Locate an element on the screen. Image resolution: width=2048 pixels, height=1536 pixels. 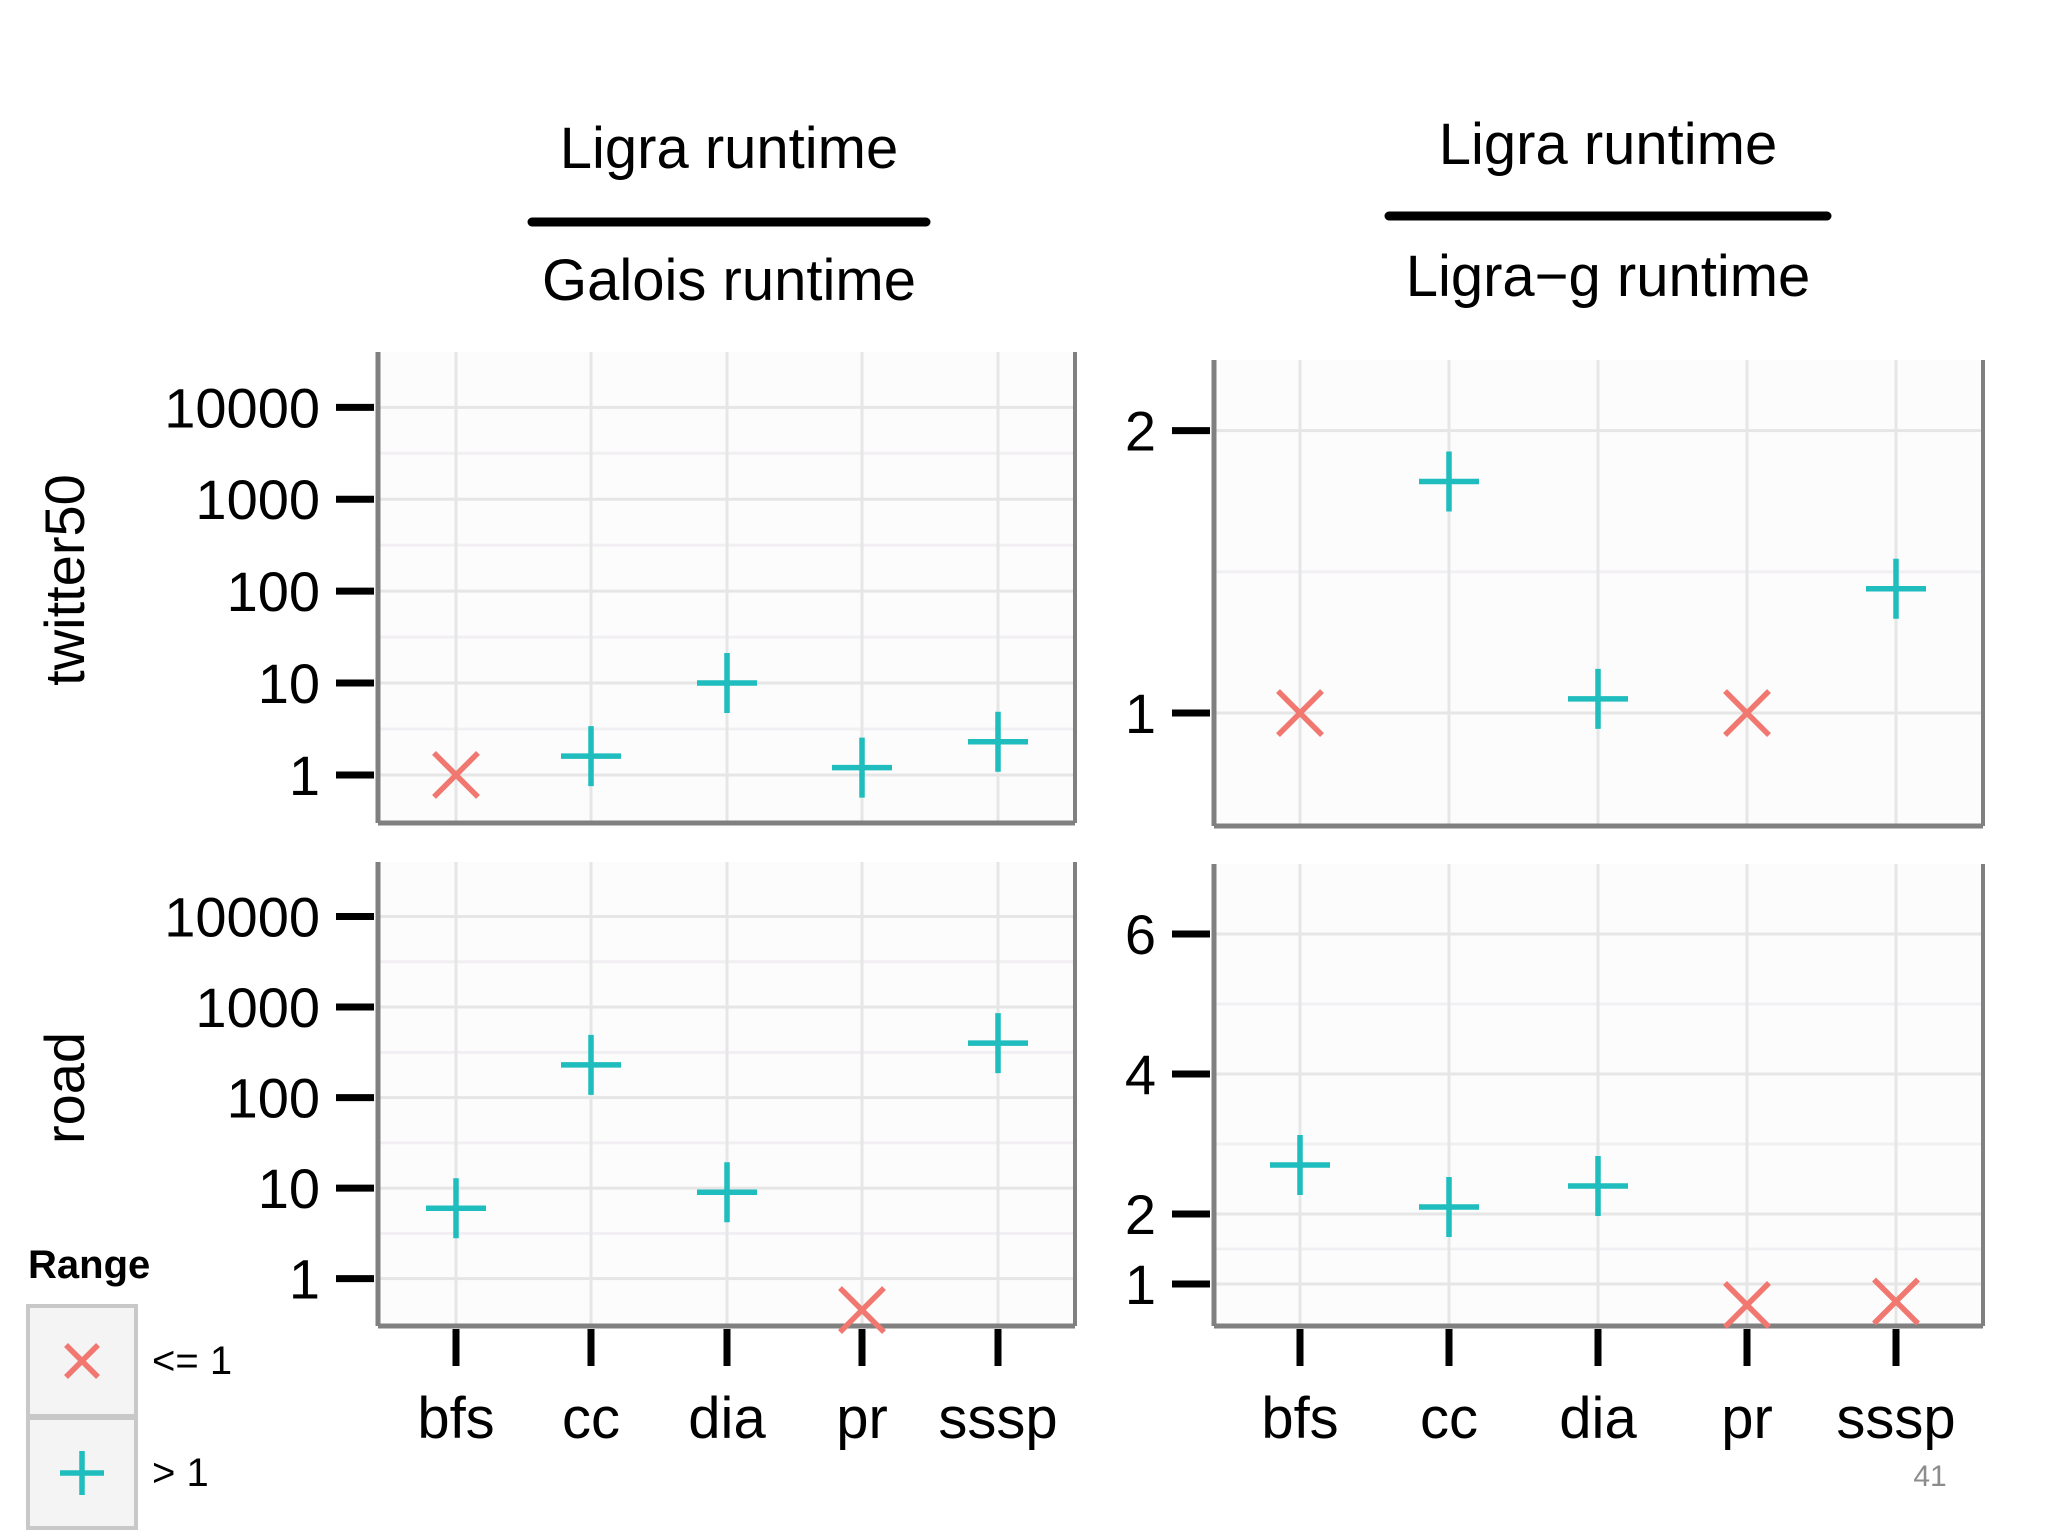
legend-title: Range is located at coordinates (89, 1265).